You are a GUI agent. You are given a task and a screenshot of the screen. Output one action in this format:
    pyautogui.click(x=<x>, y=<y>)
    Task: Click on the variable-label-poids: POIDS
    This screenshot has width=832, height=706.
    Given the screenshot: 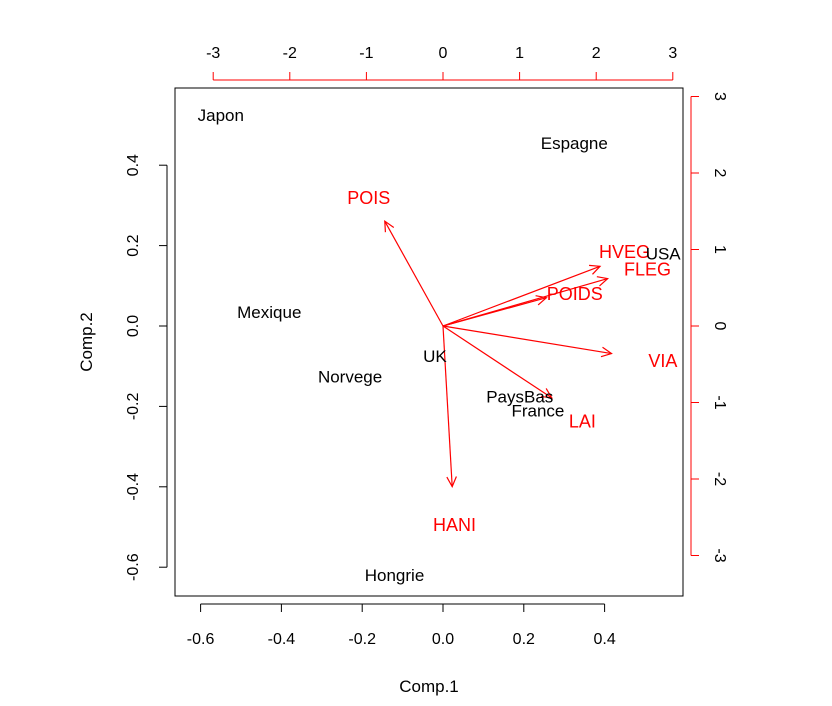 What is the action you would take?
    pyautogui.click(x=575, y=294)
    